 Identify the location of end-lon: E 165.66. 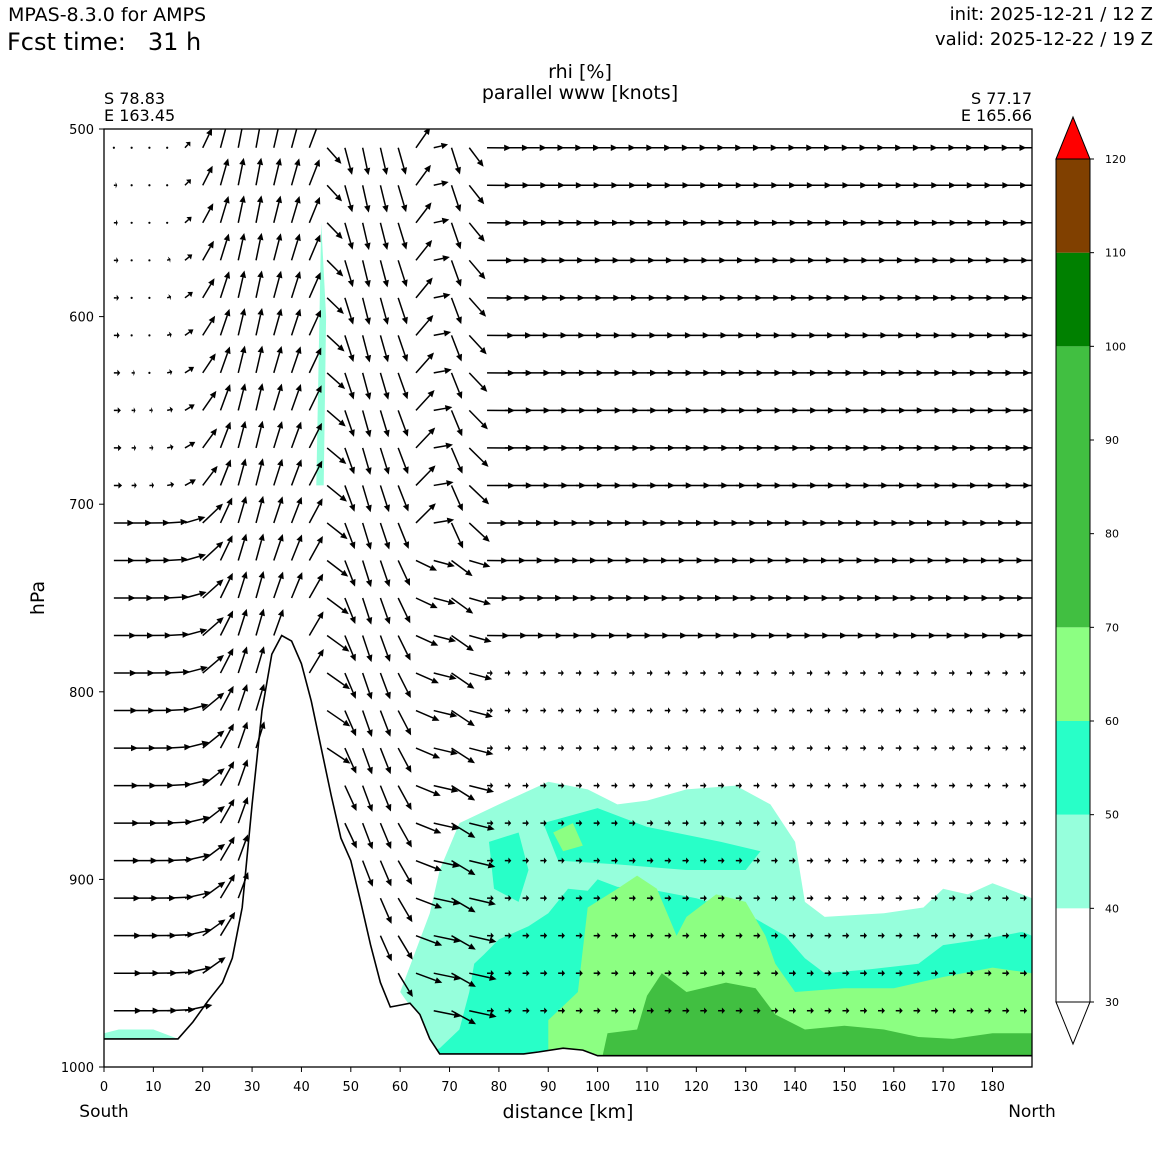
(996, 115).